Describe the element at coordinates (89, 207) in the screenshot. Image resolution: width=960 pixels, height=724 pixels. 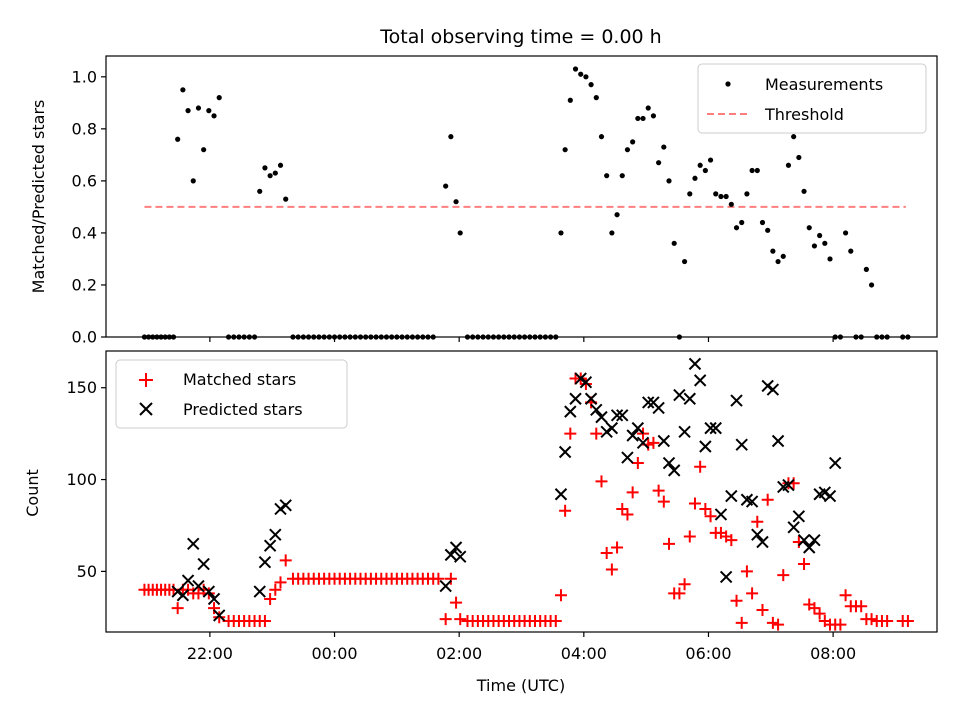
I see `top-y-ticks: 0.0 0.2 0.4 0.6 0.8 1.0` at that location.